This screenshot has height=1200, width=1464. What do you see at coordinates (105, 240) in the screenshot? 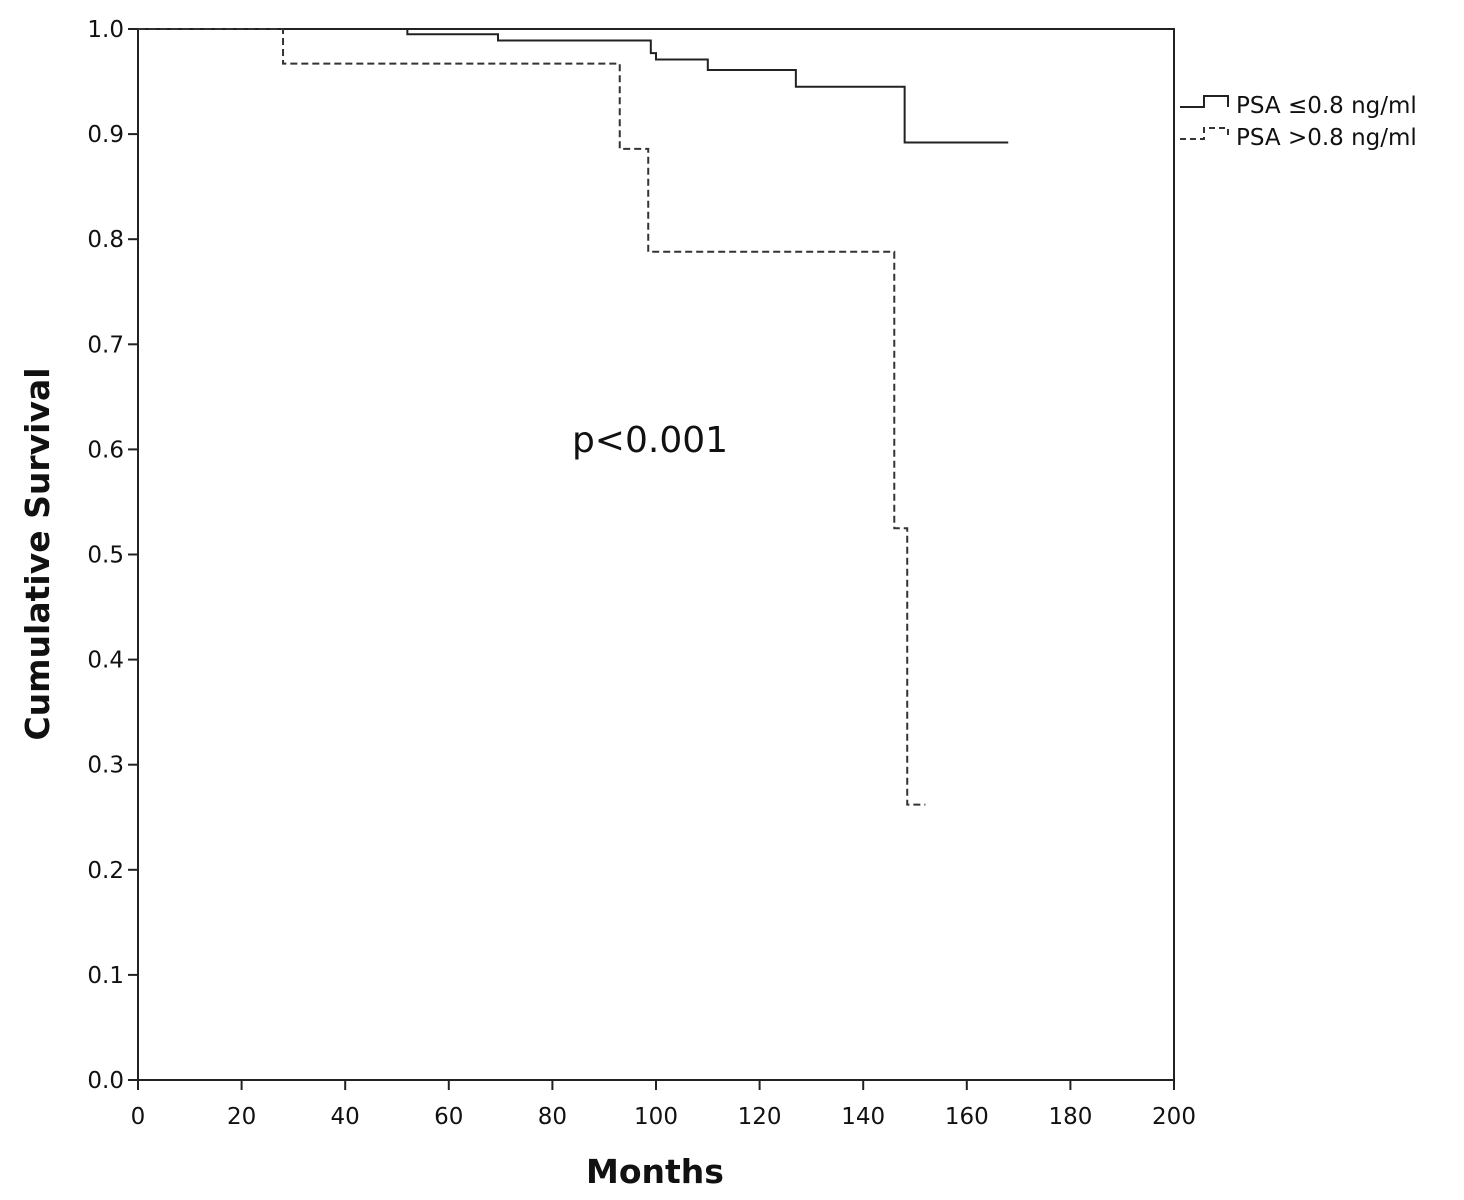
I see `y-tick-label-8: 0.8` at bounding box center [105, 240].